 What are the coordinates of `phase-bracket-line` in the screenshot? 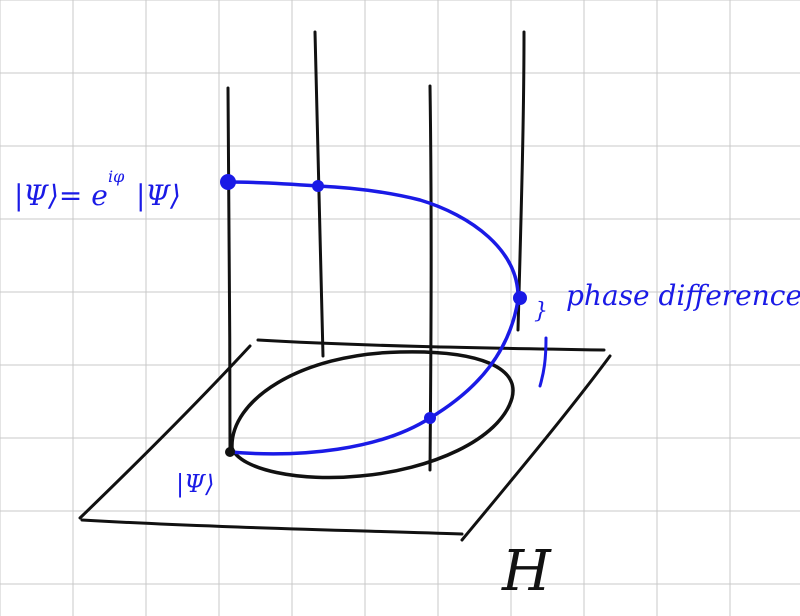 It's located at (543, 362).